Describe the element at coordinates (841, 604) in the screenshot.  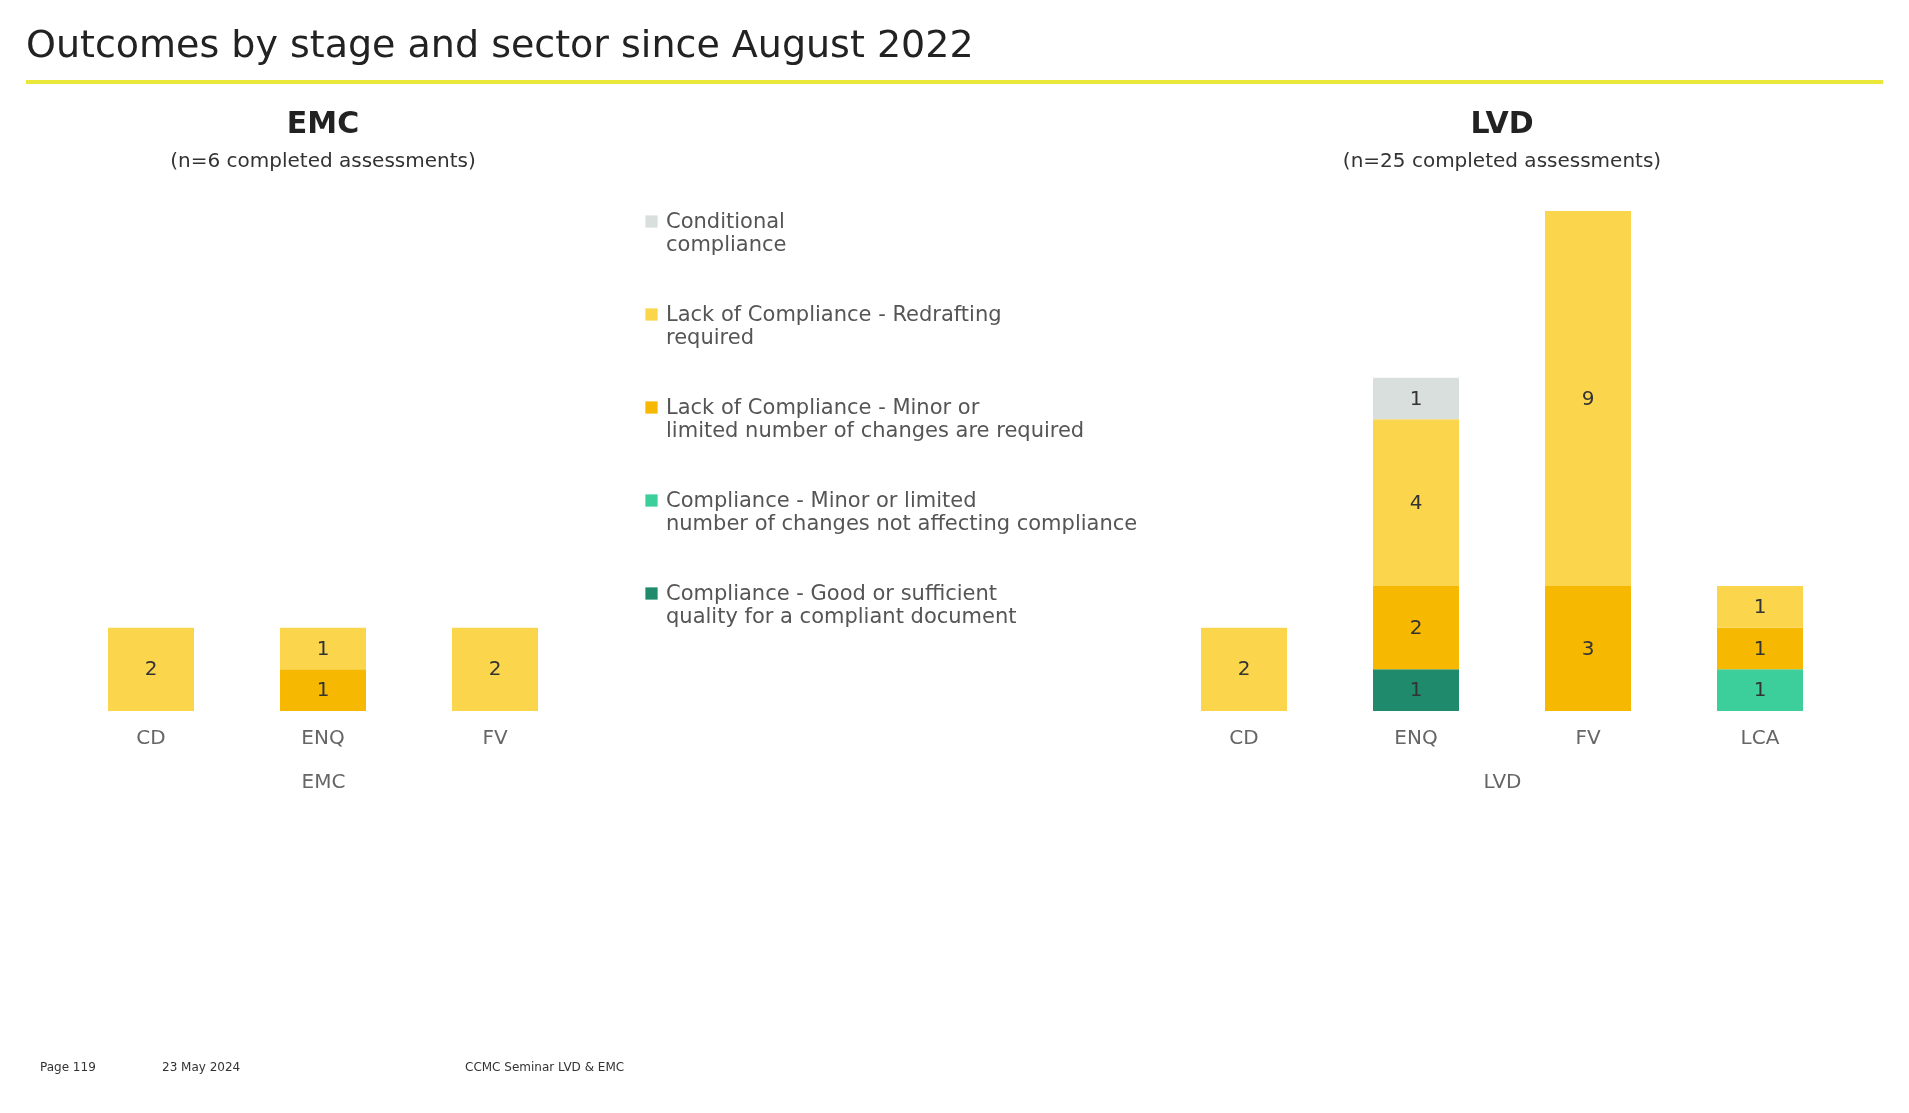
I see `legend-label: Compliance - Good or sufficient quality for a compliant document` at that location.